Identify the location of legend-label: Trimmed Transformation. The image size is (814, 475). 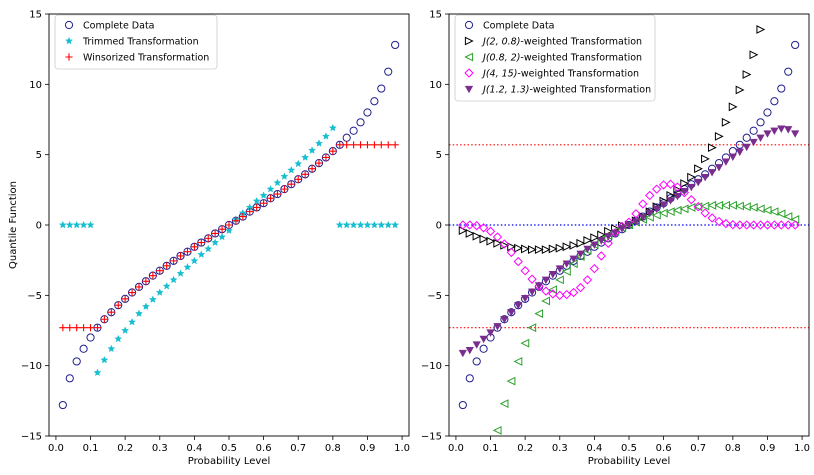
(140, 42).